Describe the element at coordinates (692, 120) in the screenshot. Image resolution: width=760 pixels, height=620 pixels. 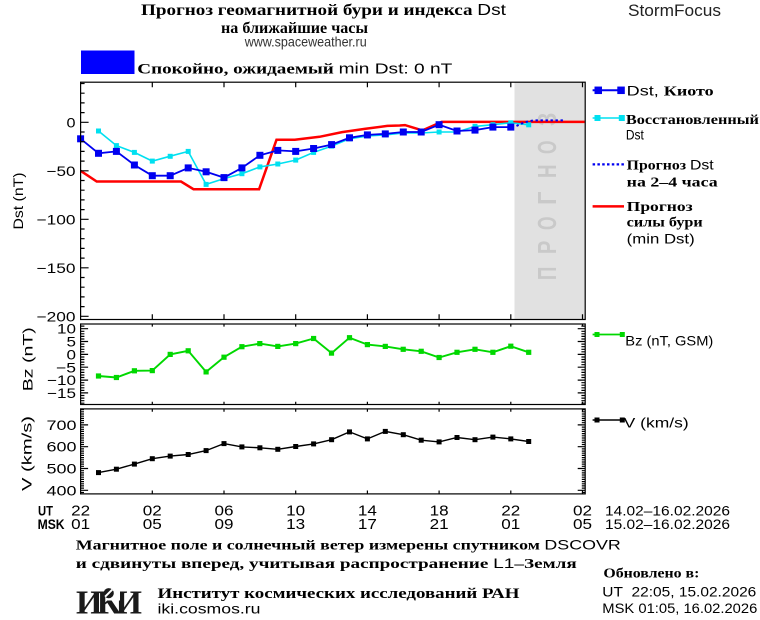
I see `svg-text: Восстановленный` at that location.